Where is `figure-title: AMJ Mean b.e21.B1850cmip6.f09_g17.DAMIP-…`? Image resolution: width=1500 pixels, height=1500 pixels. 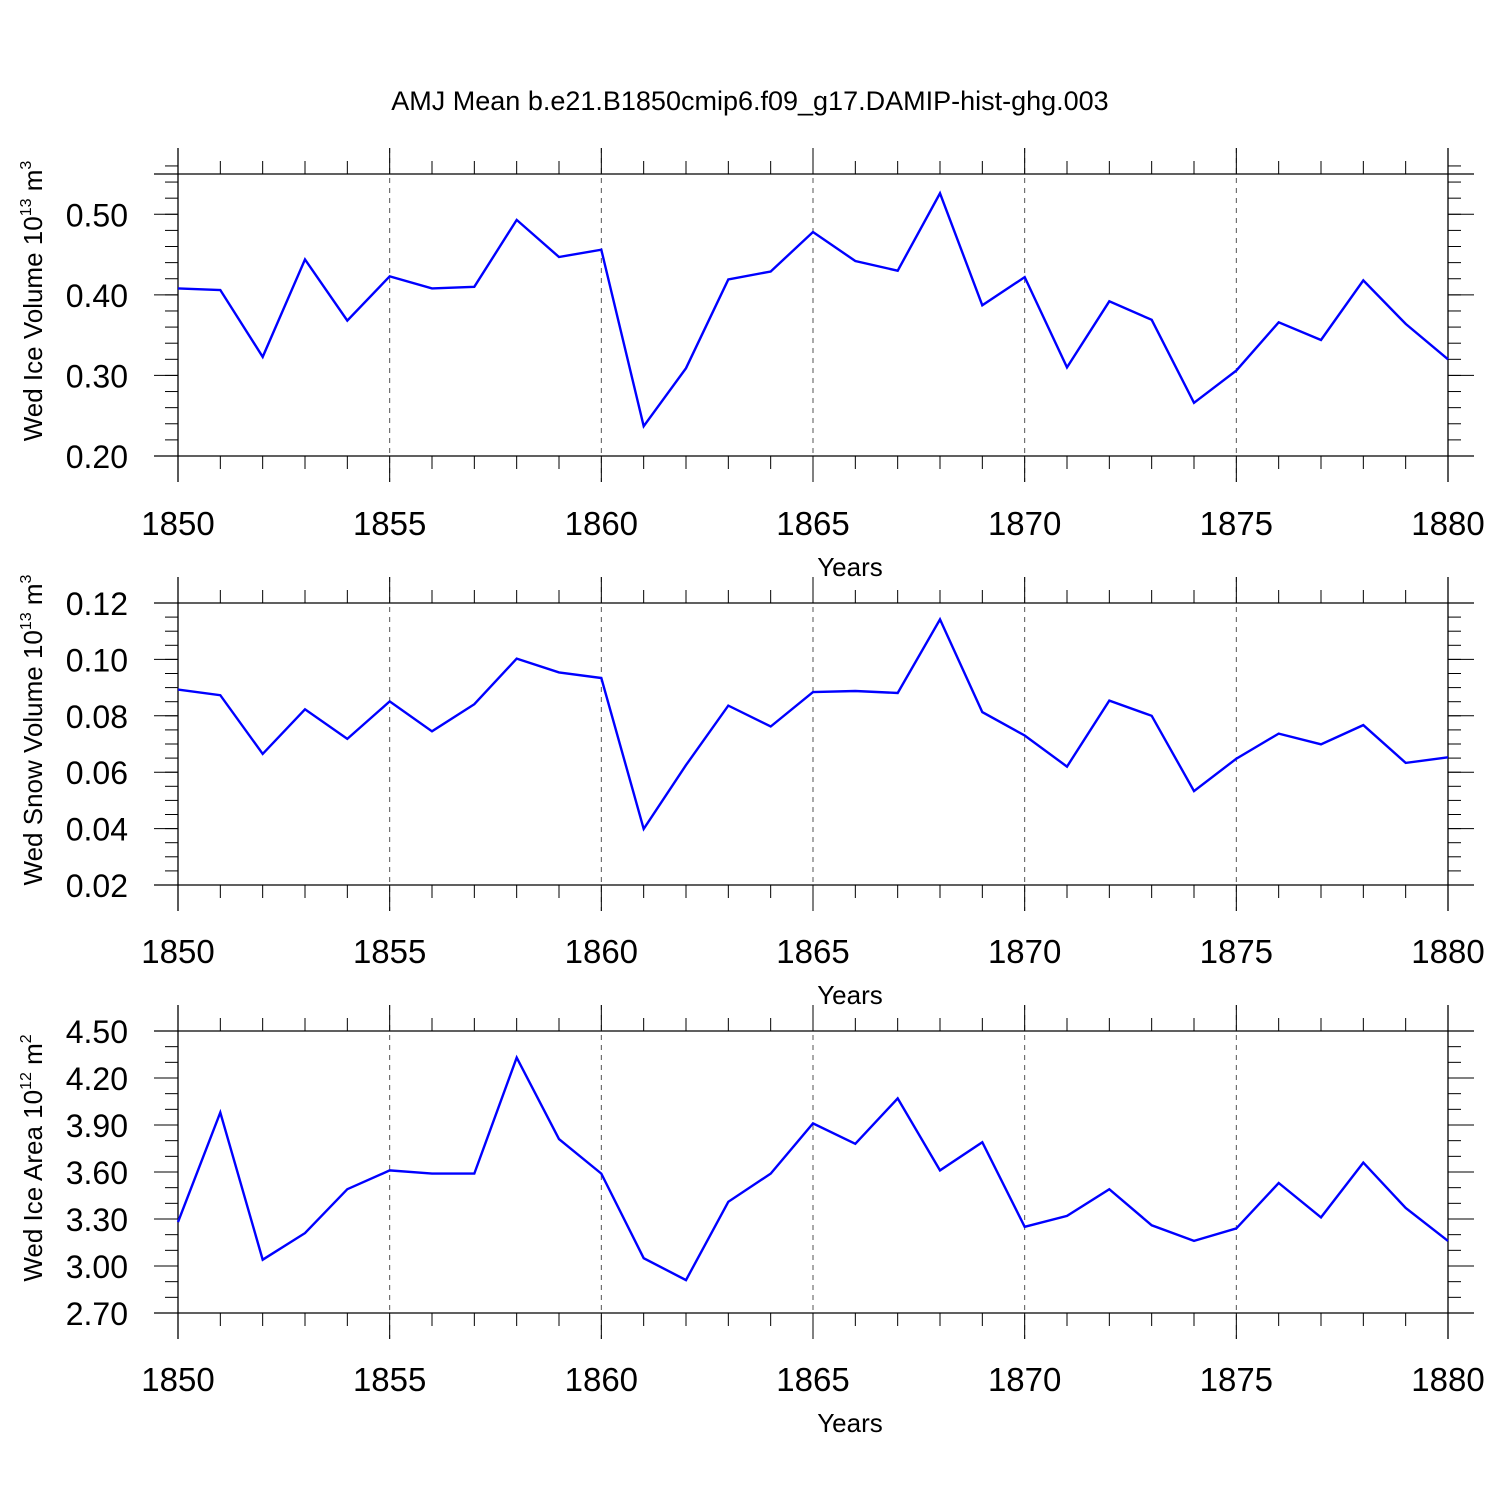 figure-title: AMJ Mean b.e21.B1850cmip6.f09_g17.DAMIP-… is located at coordinates (749, 101).